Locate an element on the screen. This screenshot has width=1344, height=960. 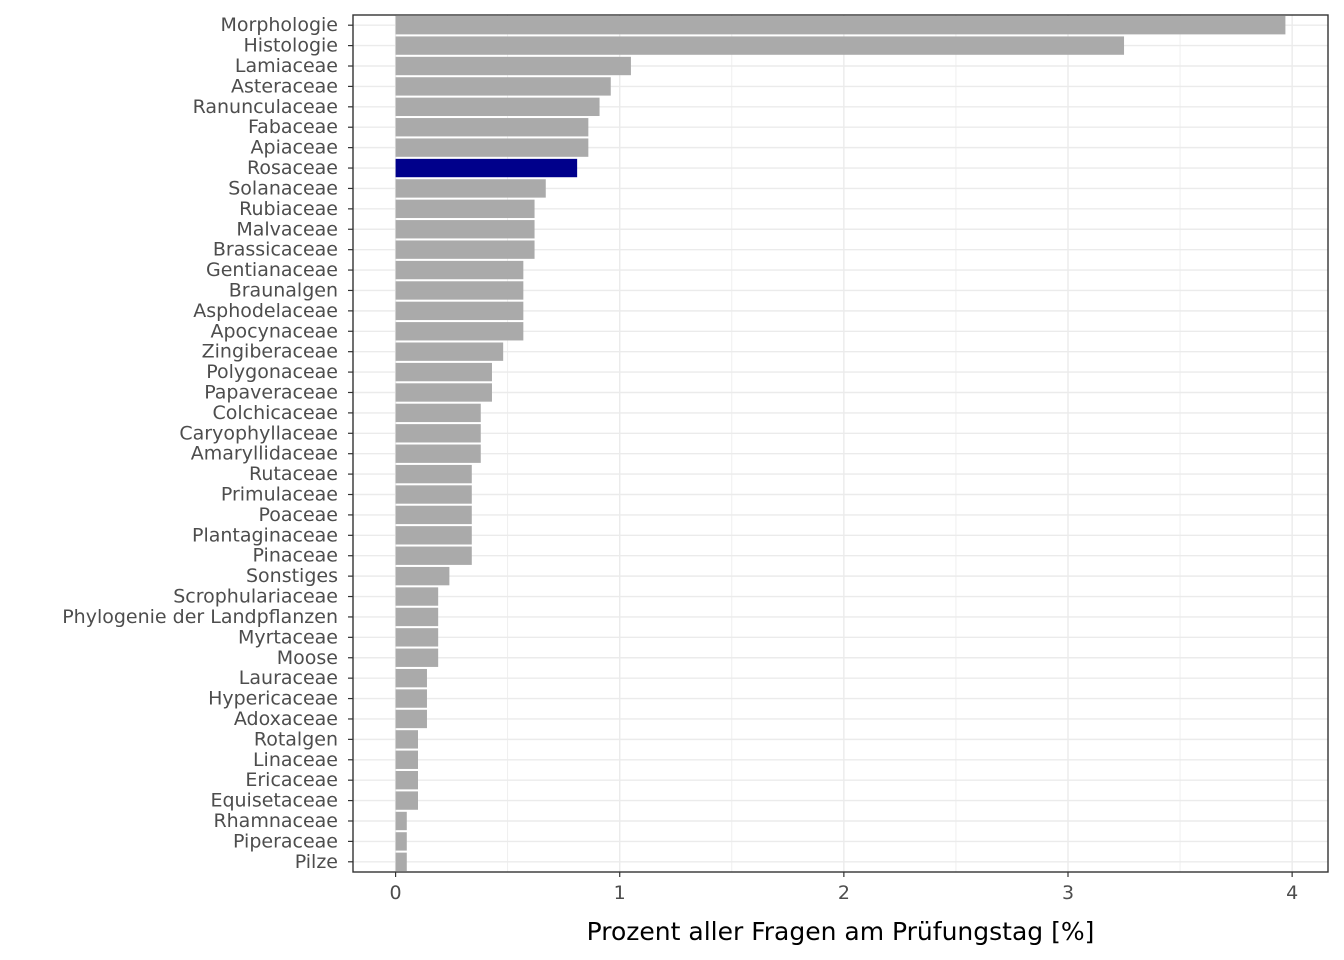
x-axis-ticks: 0 1 2 3 4 is located at coordinates (844, 888).